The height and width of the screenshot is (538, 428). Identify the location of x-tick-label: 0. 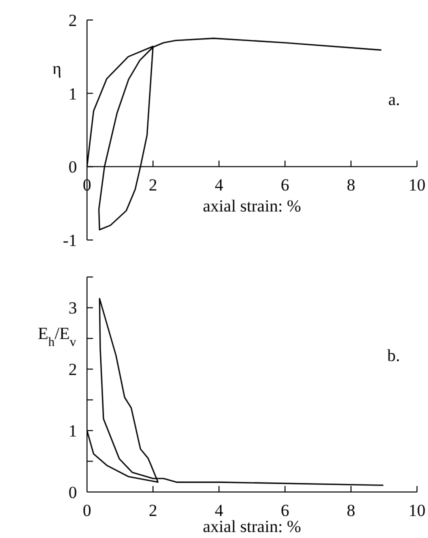
(87, 510).